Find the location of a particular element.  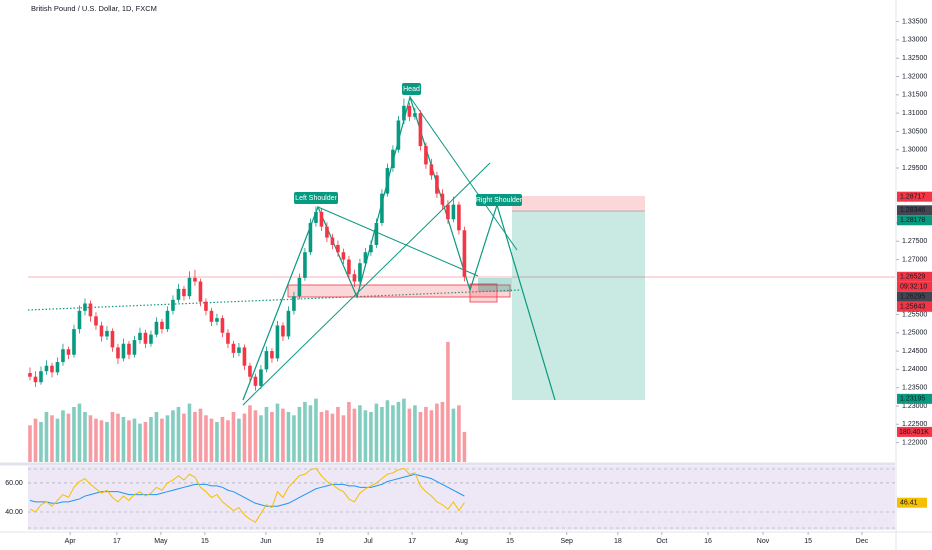

price-label: 1.28178 is located at coordinates (912, 220).